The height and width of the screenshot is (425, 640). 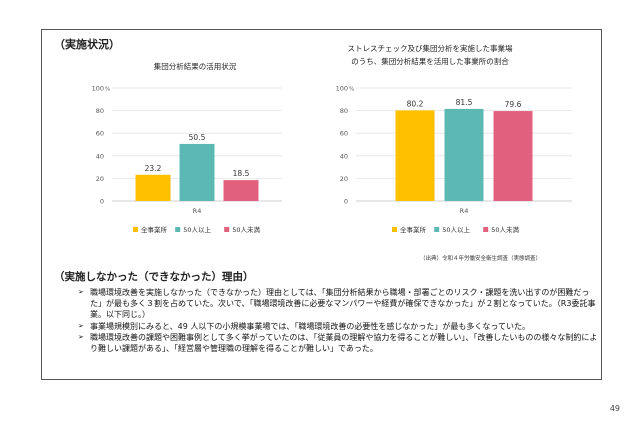 What do you see at coordinates (241, 173) in the screenshot?
I see `data-label: 18.5` at bounding box center [241, 173].